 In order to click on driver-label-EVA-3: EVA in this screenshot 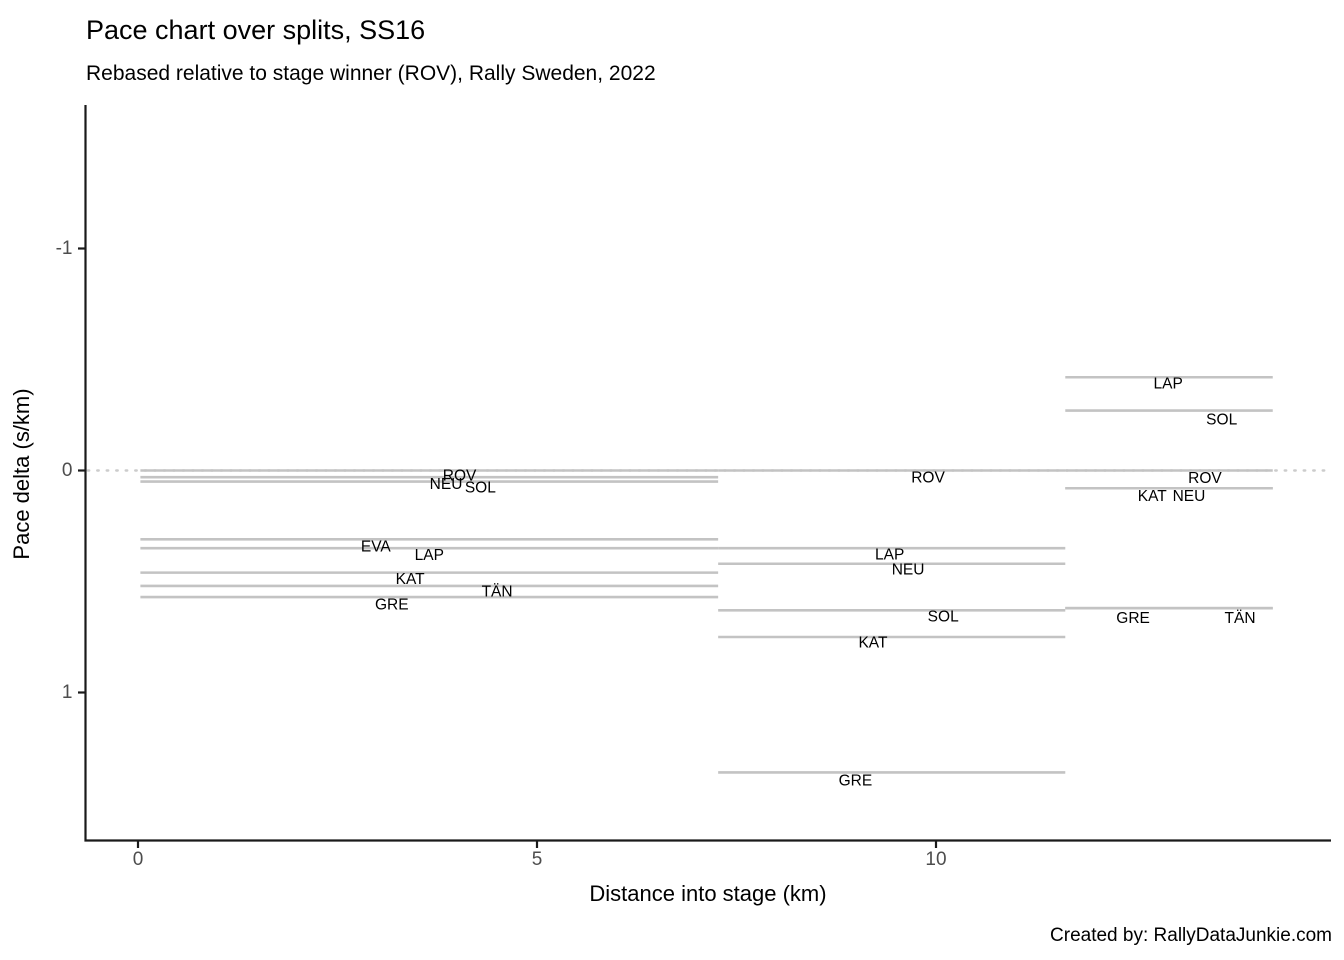, I will do `click(376, 547)`.